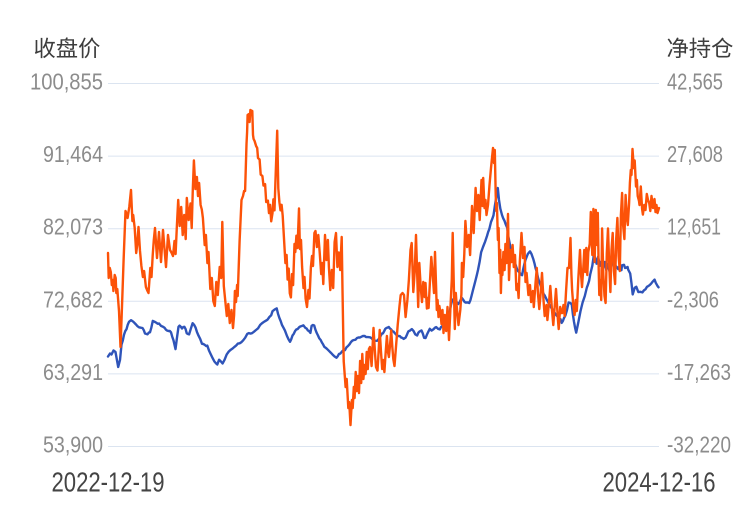  I want to click on svg-text: 2022-12-19, so click(108, 482).